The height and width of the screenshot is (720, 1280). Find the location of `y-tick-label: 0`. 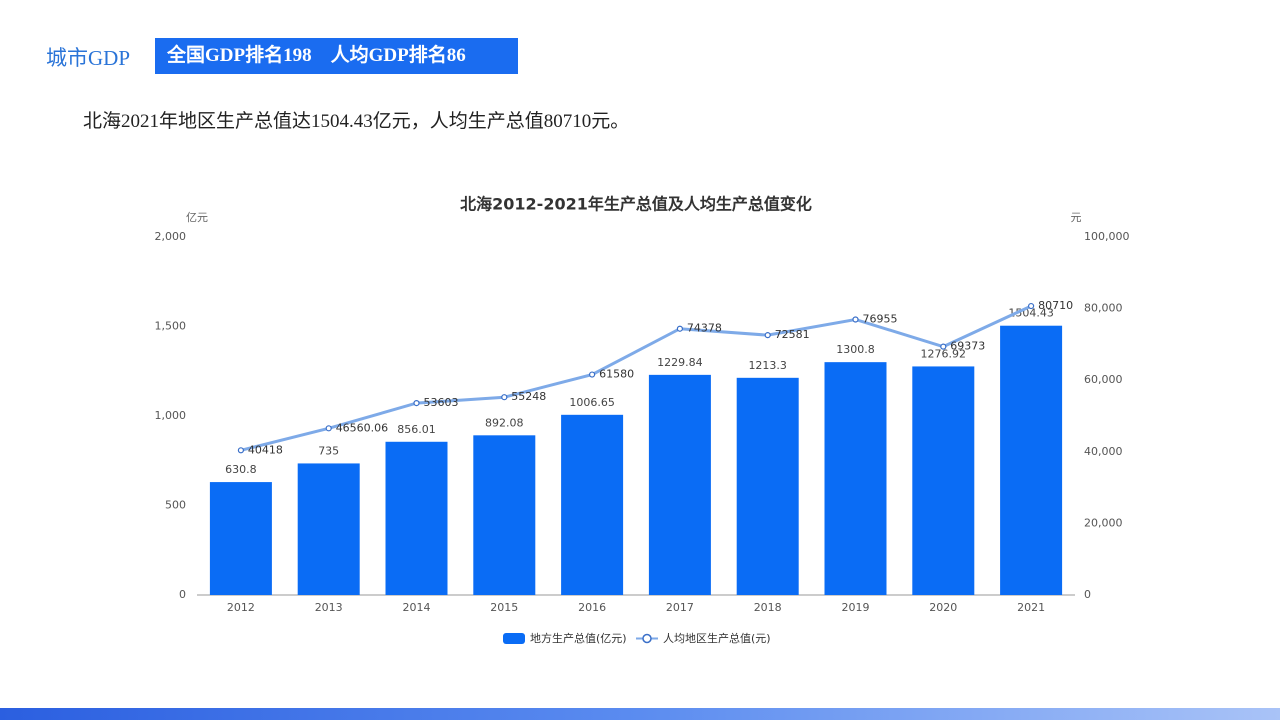

y-tick-label: 0 is located at coordinates (182, 594).